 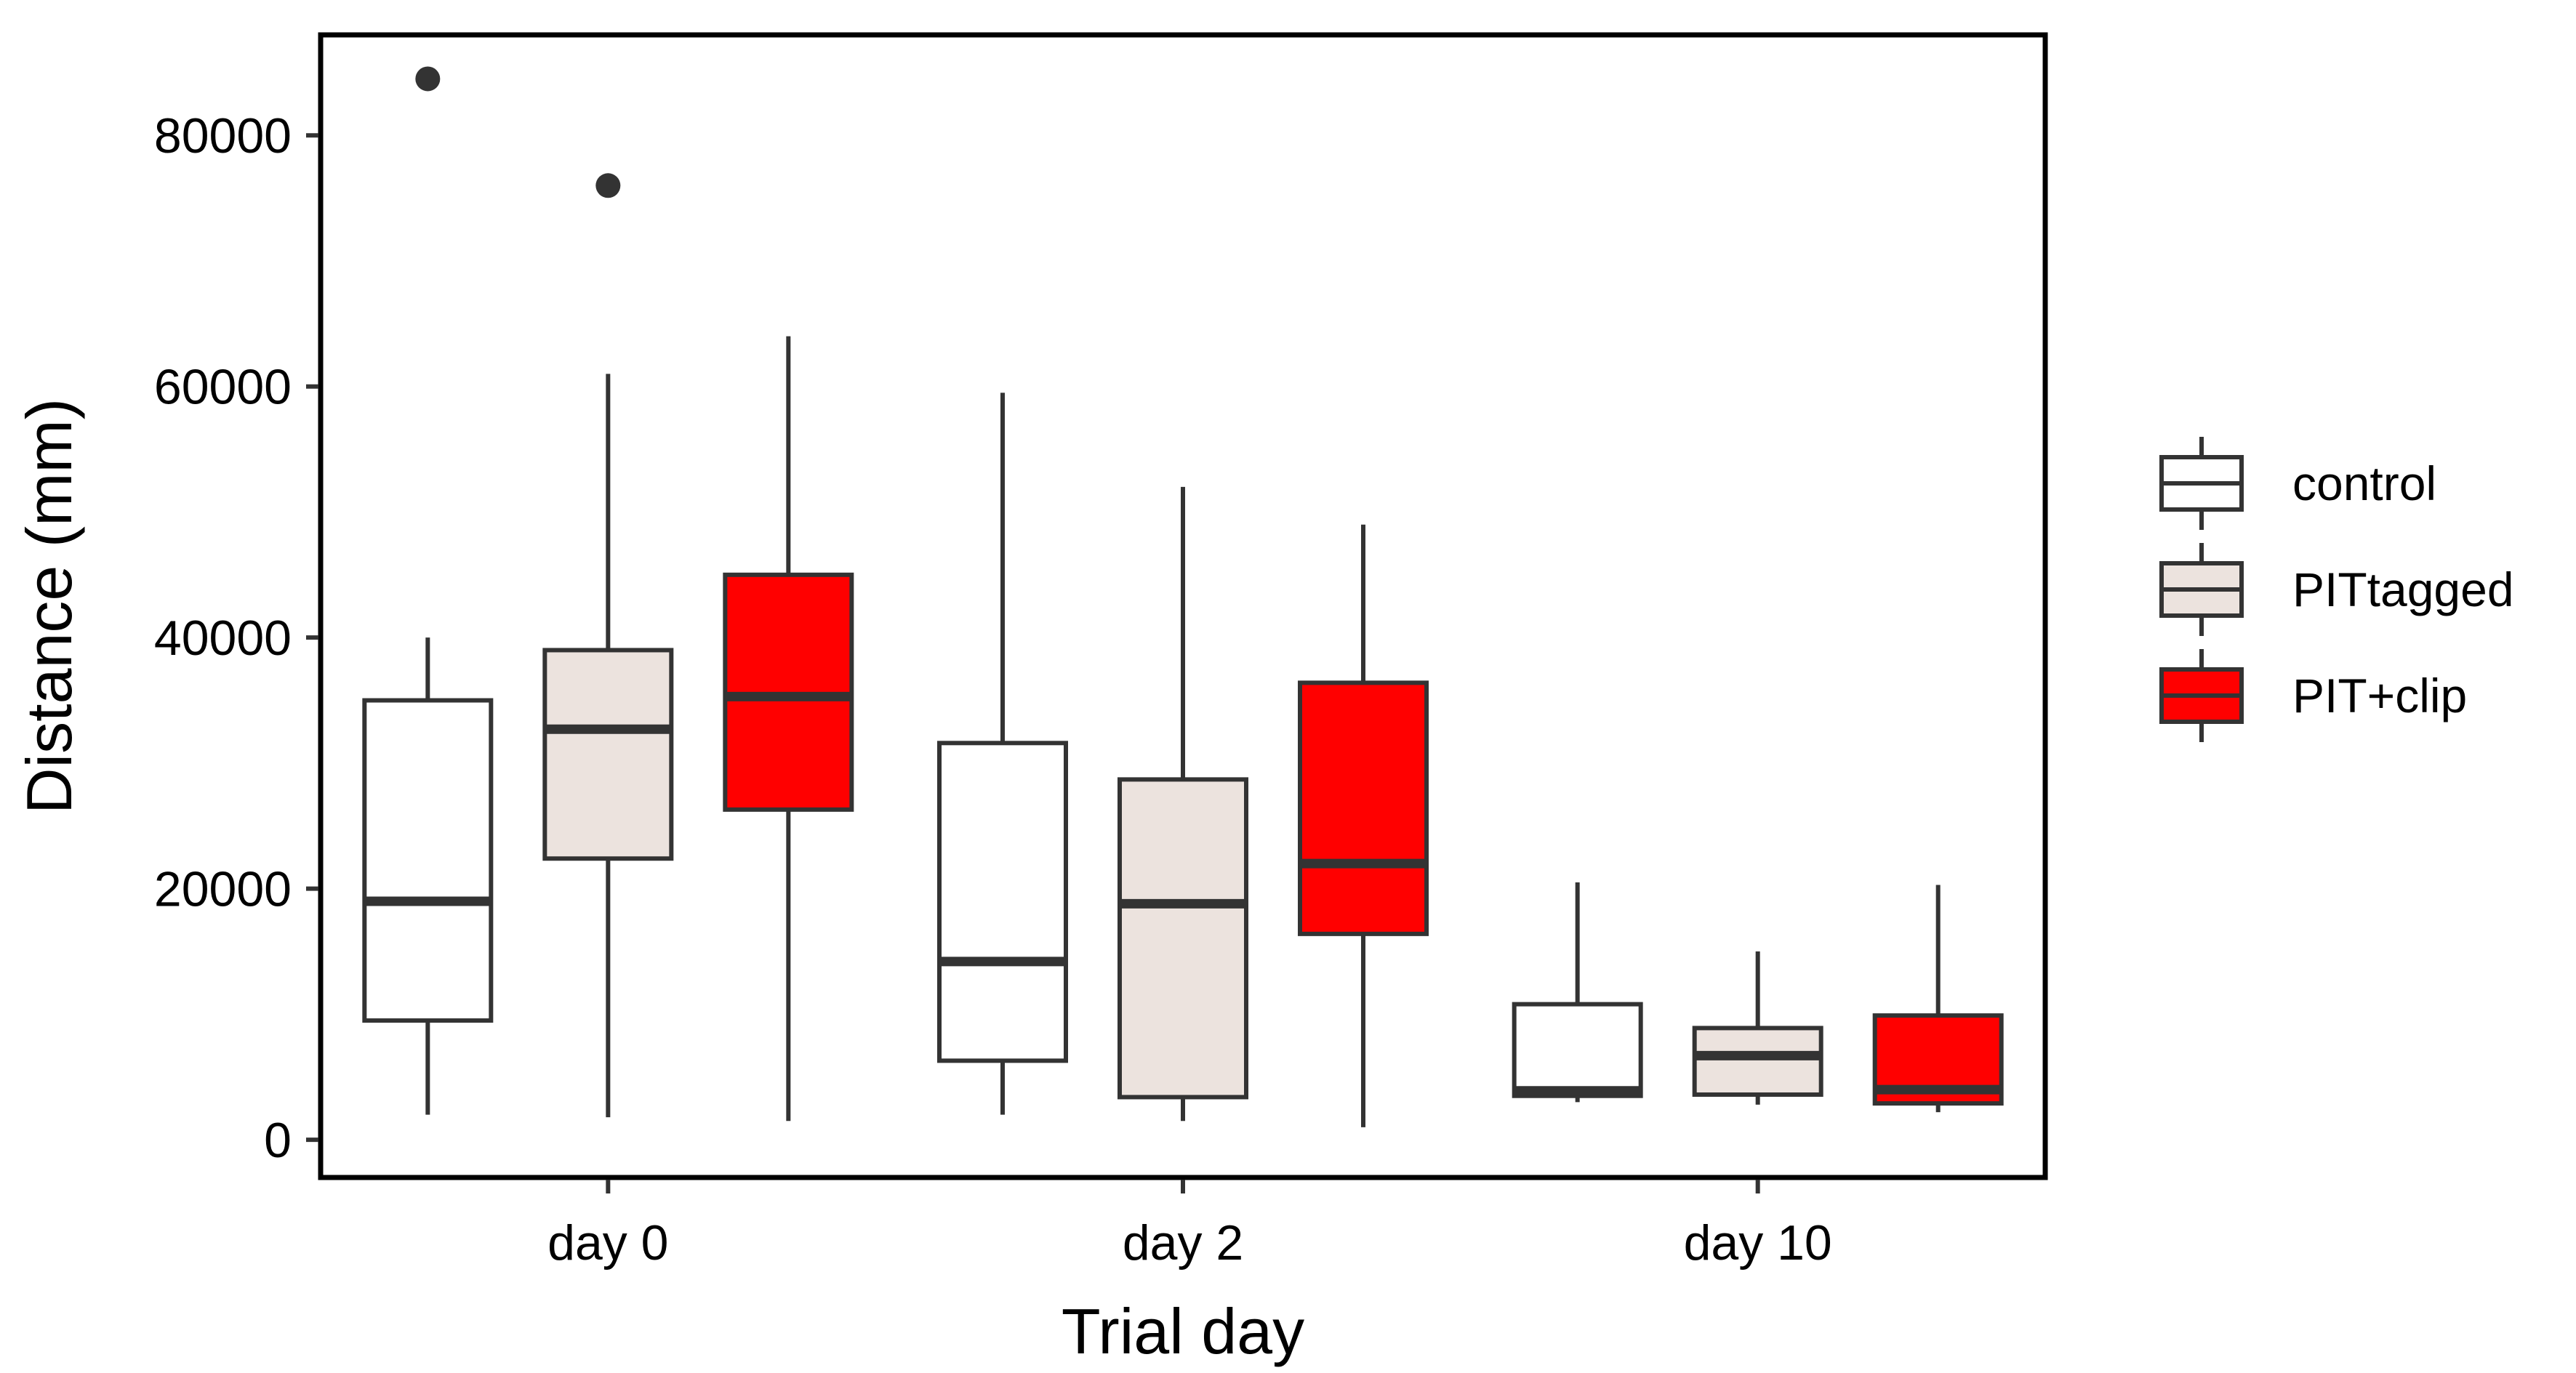 I want to click on x-tick-label: day 2, so click(x=1183, y=1243).